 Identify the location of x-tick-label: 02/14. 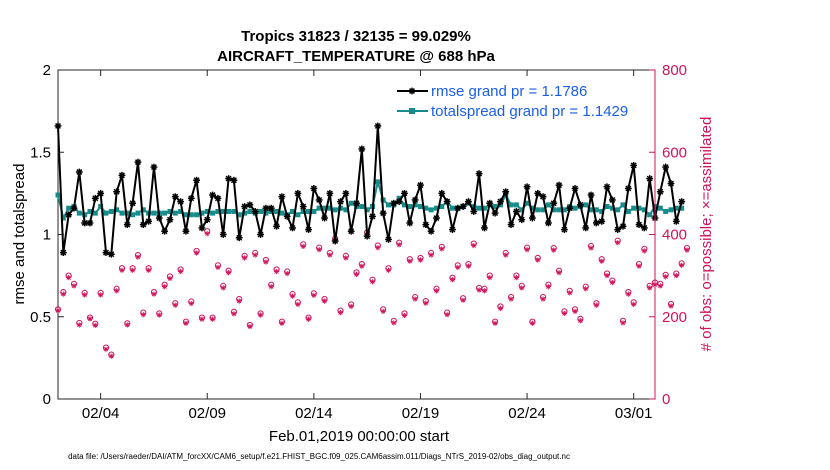
(314, 413).